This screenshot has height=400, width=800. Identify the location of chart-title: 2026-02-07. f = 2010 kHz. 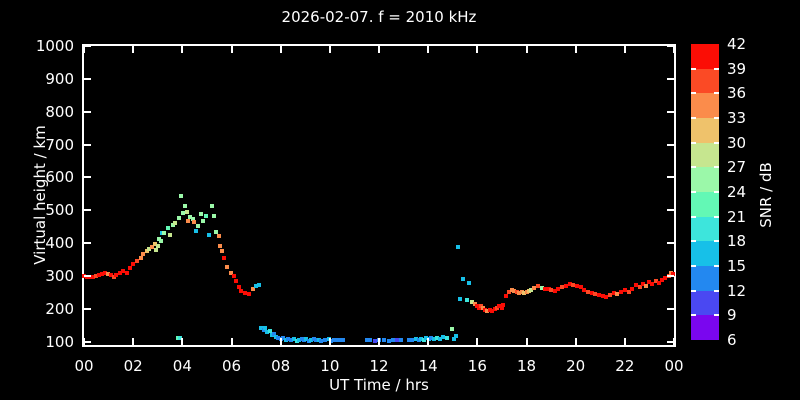
(379, 17).